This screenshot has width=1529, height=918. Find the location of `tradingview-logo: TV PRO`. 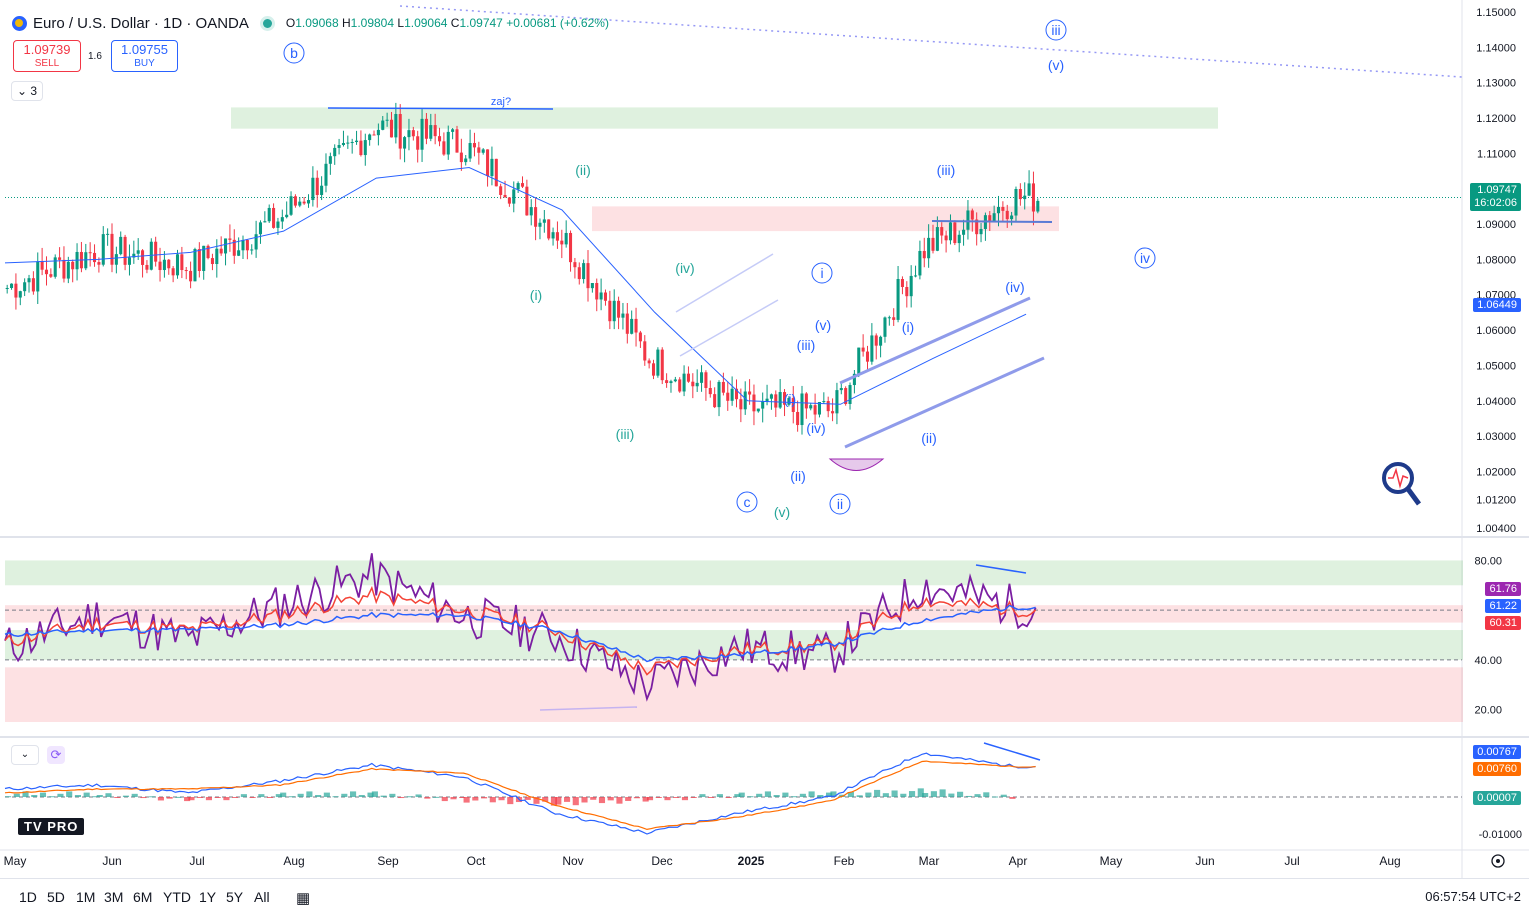

tradingview-logo: TV PRO is located at coordinates (51, 826).